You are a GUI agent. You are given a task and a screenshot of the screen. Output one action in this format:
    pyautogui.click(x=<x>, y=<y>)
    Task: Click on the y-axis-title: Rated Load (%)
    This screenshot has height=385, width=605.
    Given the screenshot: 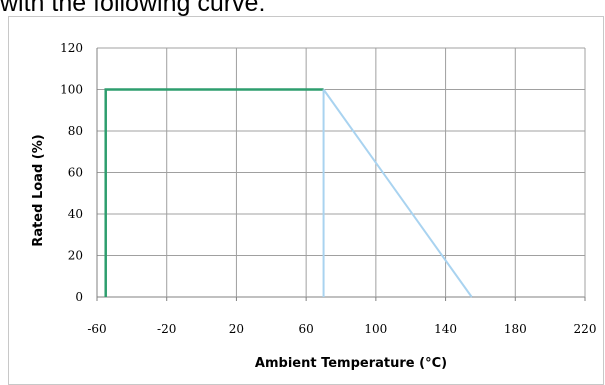 What is the action you would take?
    pyautogui.click(x=38, y=190)
    